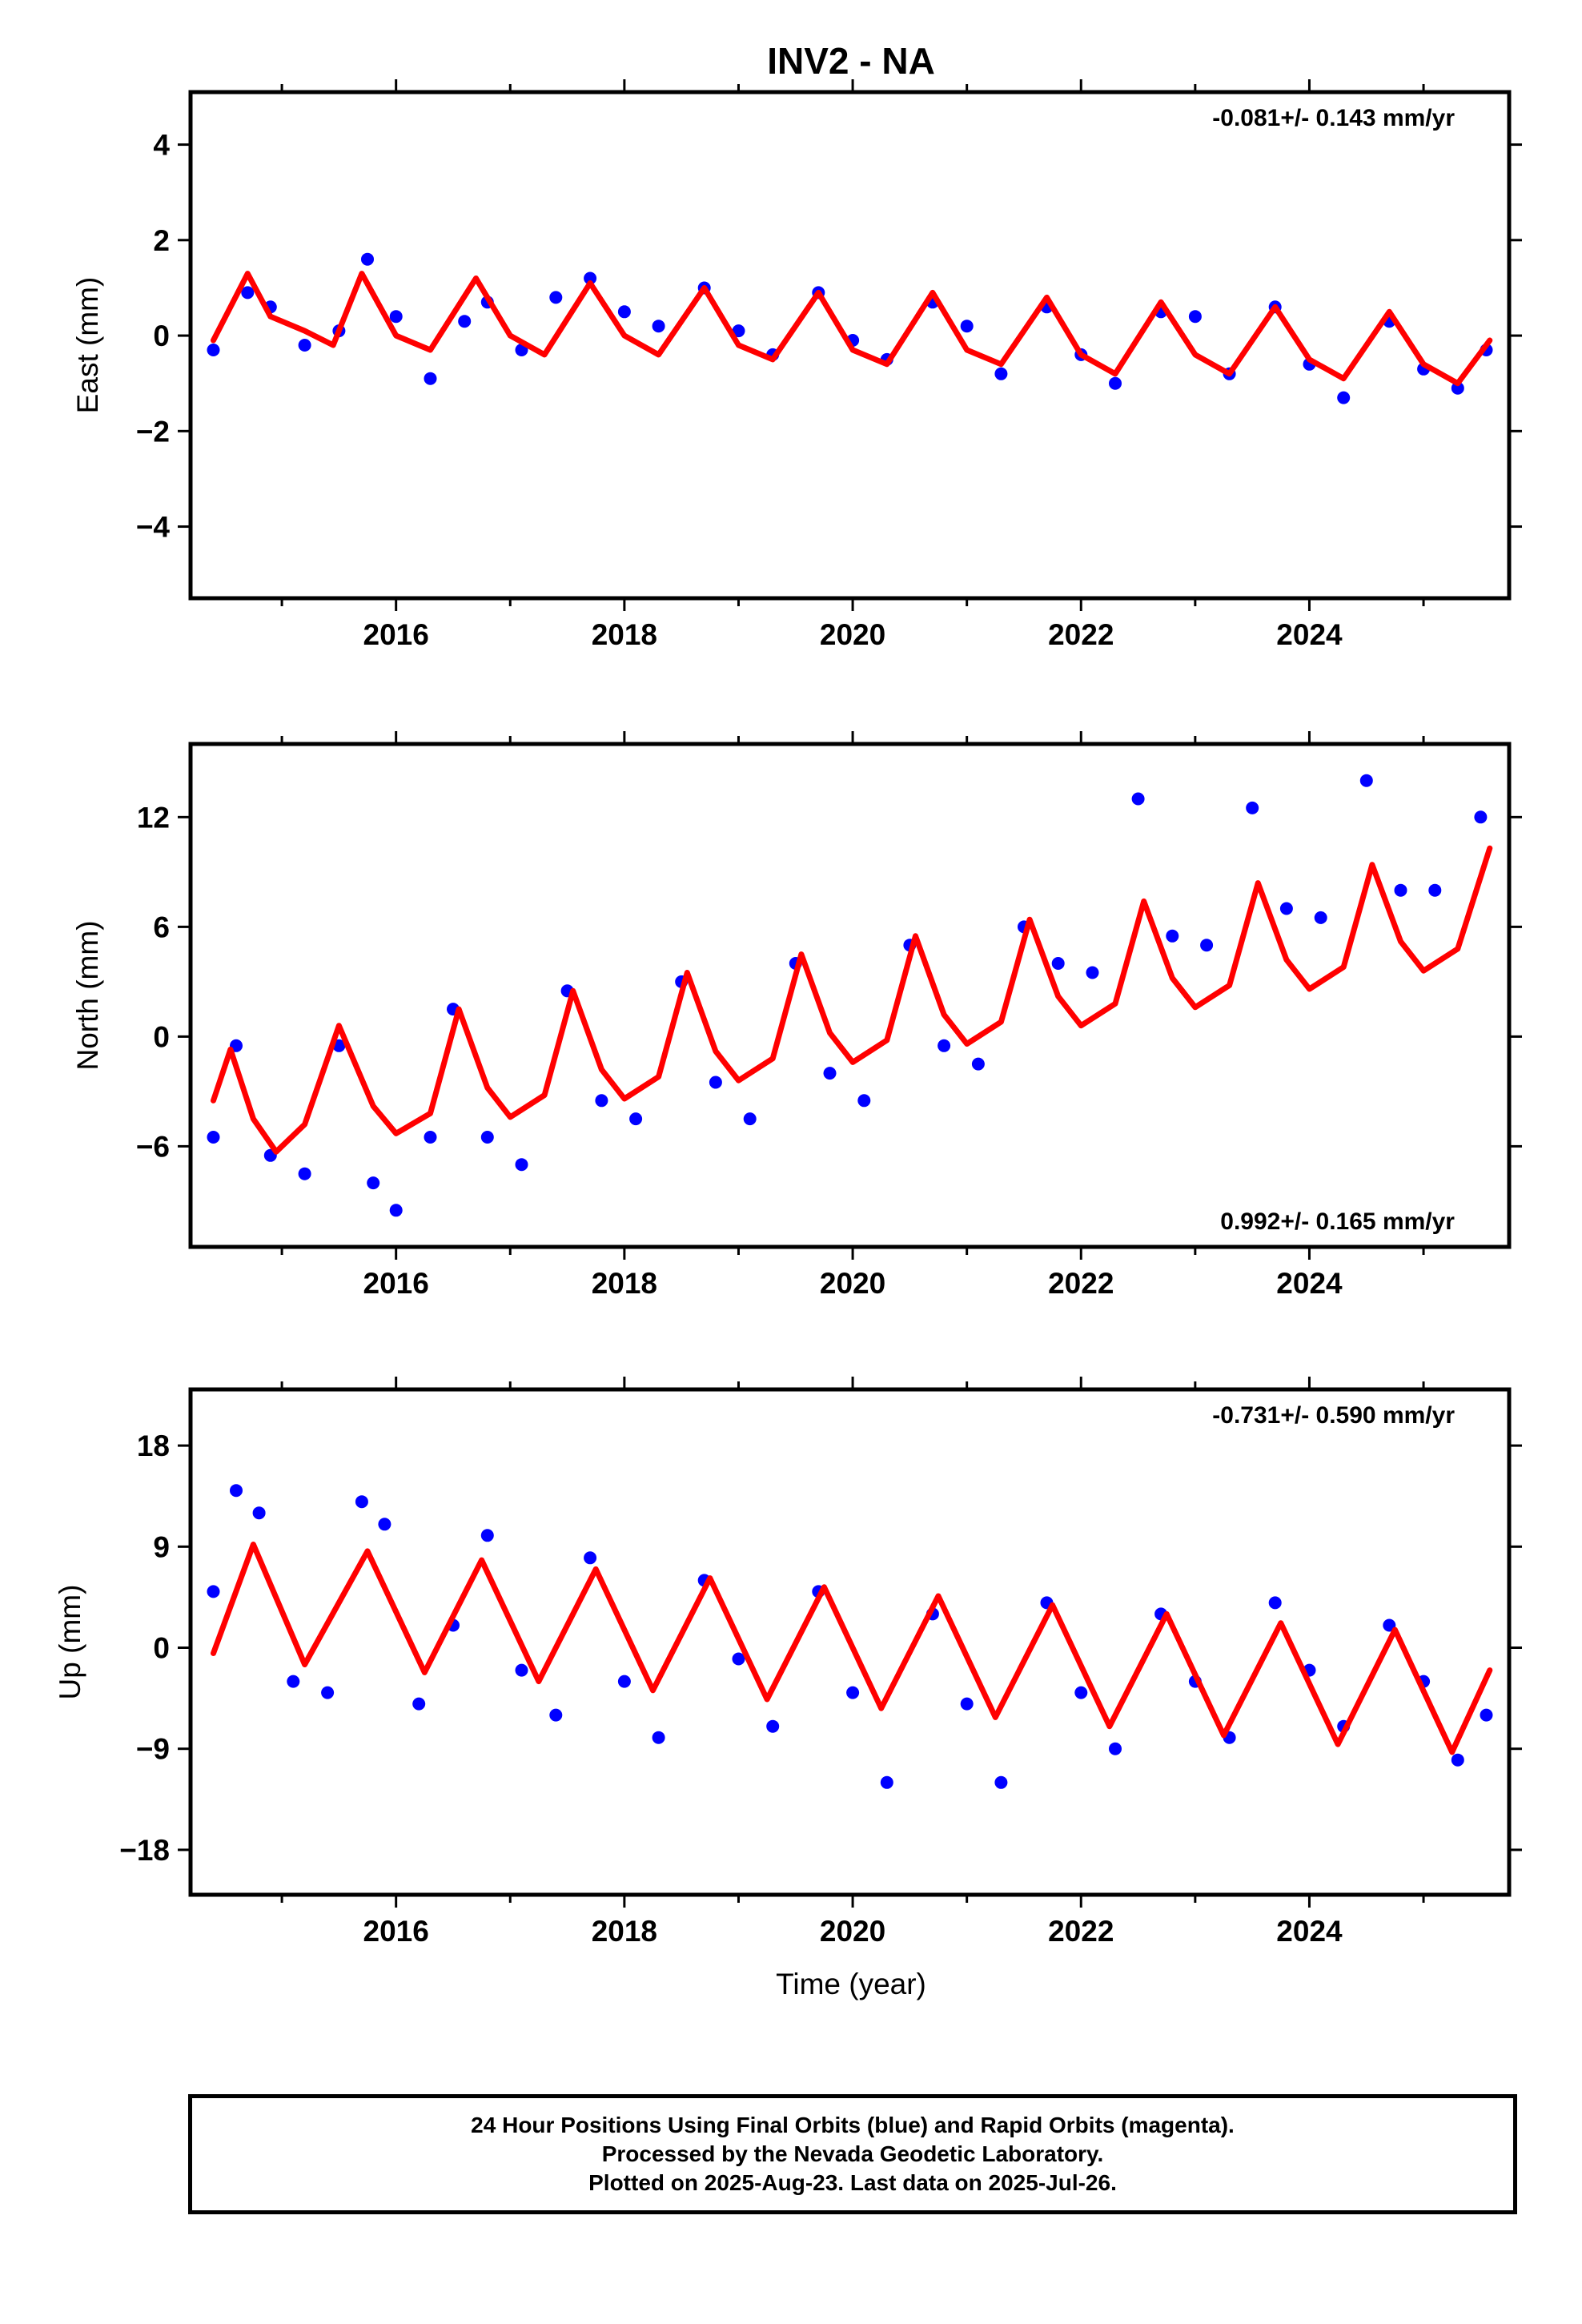 This screenshot has height=2324, width=1582. What do you see at coordinates (70, 1642) in the screenshot?
I see `up-y-axis-title: Up (mm)` at bounding box center [70, 1642].